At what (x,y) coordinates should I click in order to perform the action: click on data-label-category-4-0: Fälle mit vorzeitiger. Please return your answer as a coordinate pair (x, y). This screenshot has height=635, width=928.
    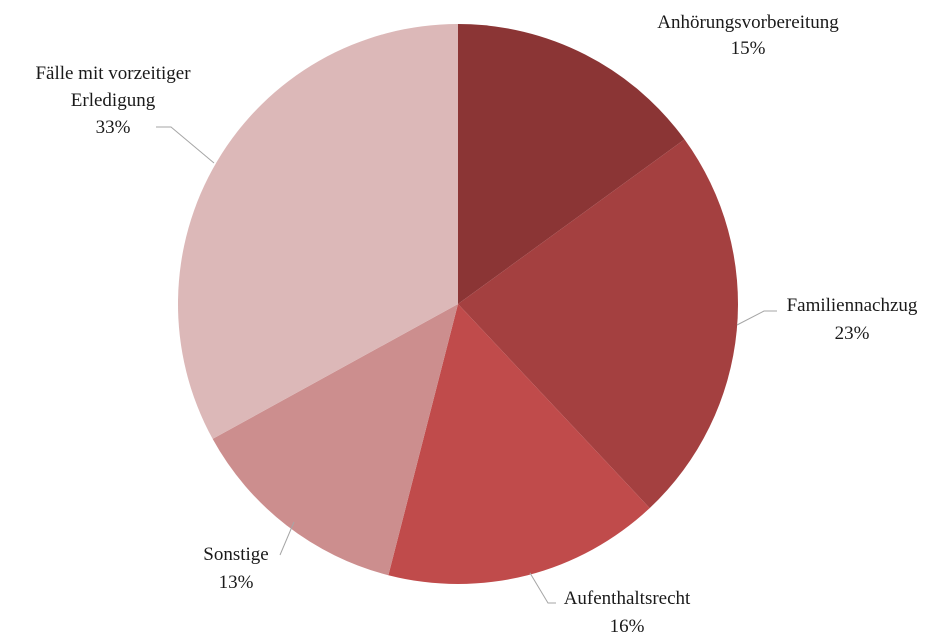
    Looking at the image, I should click on (113, 73).